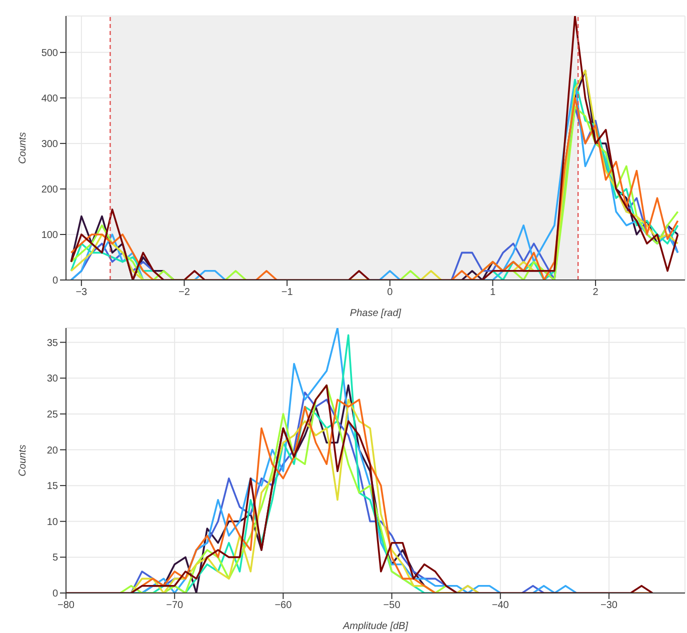 The width and height of the screenshot is (687, 633). I want to click on y-tick-label: 200, so click(49, 190).